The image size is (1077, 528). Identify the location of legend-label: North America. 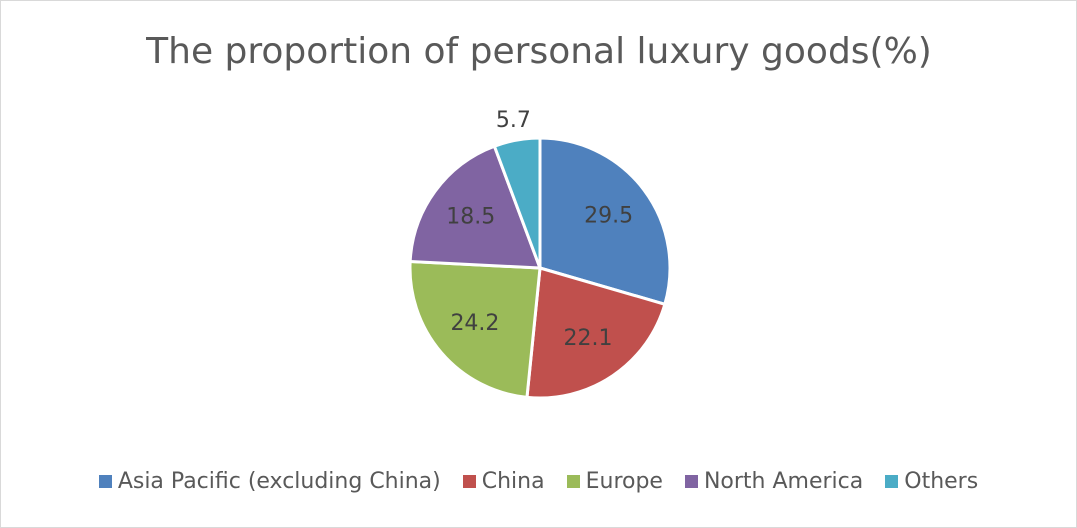
(783, 481).